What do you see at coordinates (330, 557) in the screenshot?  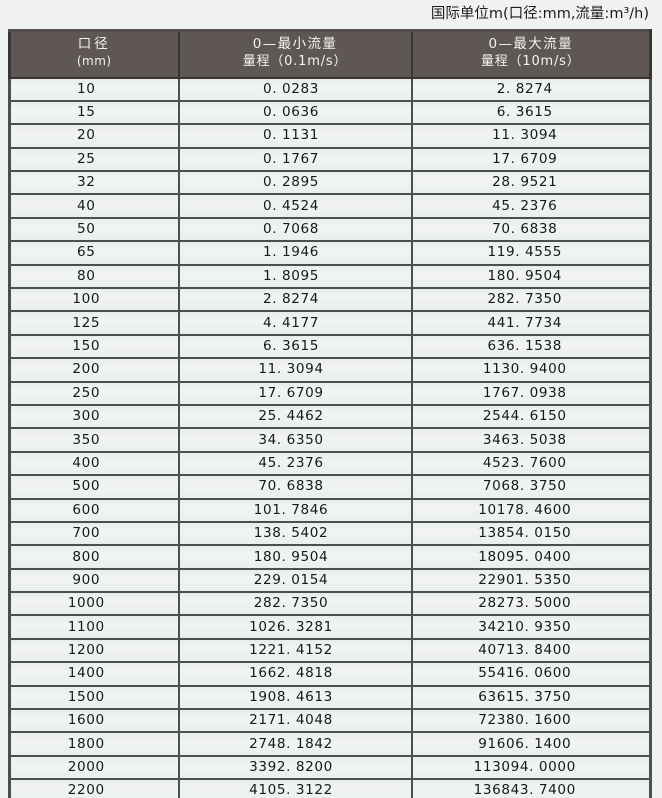 I see `table-row: 800 180. 9504 18095. 0400` at bounding box center [330, 557].